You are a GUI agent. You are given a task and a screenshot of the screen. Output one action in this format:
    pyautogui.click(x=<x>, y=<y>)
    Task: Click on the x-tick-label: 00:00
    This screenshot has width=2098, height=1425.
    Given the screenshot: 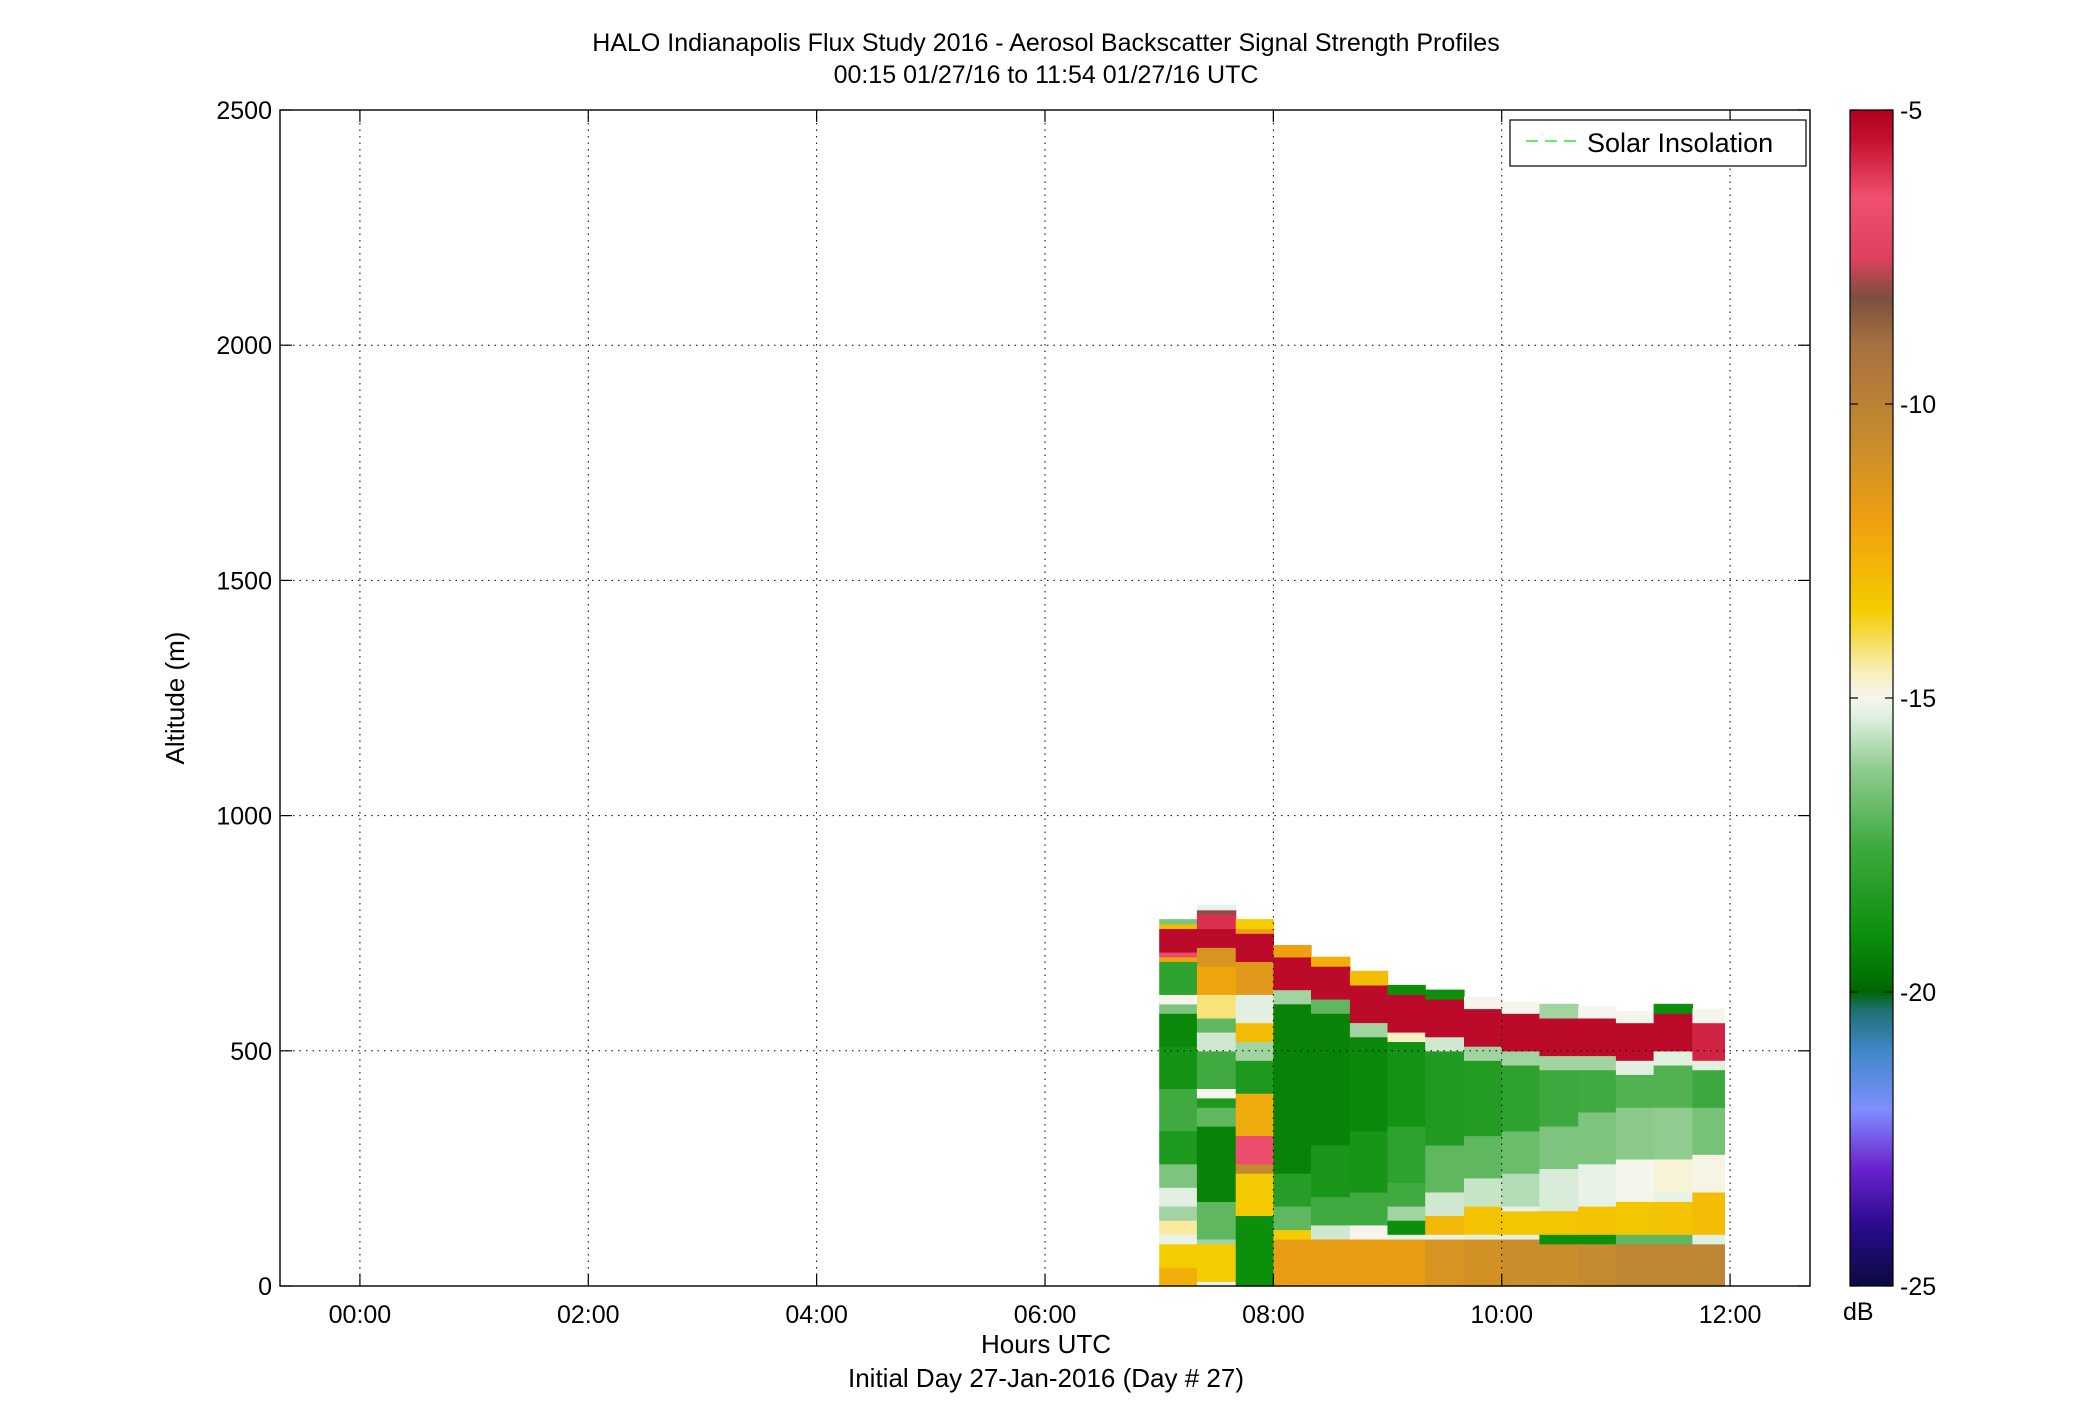 What is the action you would take?
    pyautogui.click(x=360, y=1315)
    